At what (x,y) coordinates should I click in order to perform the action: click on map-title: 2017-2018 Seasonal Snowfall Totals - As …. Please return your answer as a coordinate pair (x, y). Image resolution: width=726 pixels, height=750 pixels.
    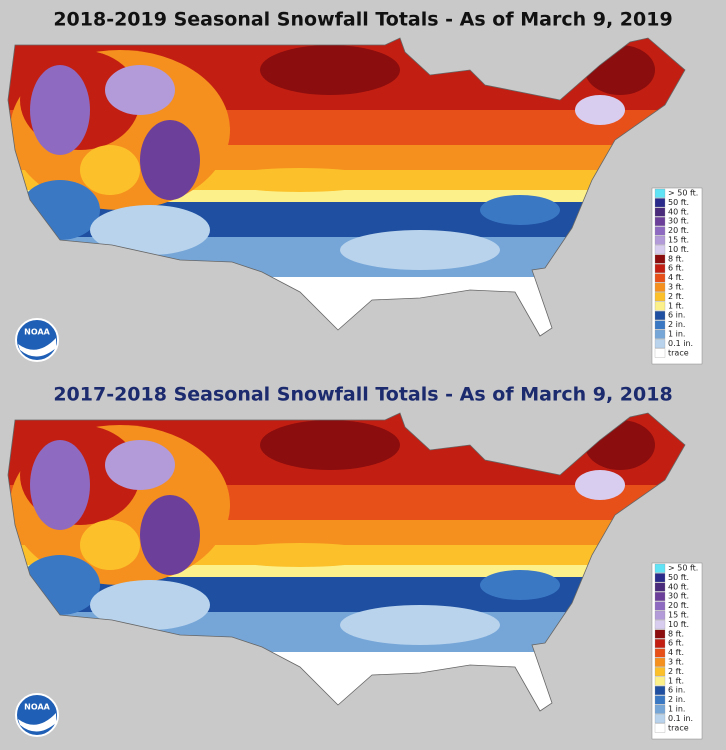
    Looking at the image, I should click on (362, 395).